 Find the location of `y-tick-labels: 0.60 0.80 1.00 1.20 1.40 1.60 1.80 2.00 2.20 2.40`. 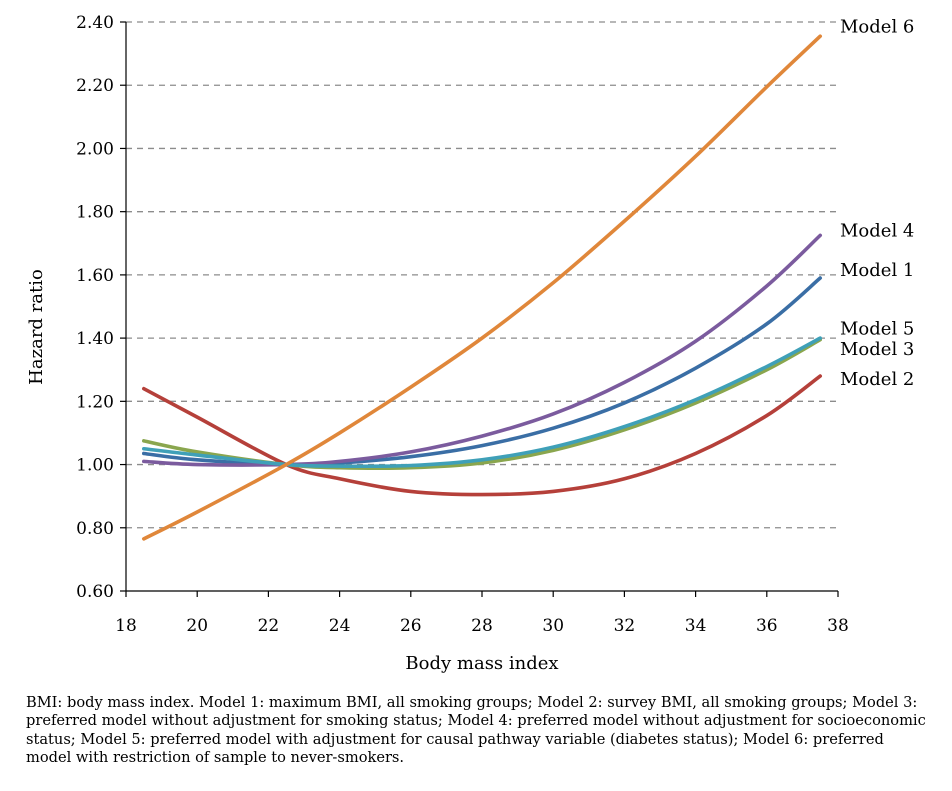

y-tick-labels: 0.60 0.80 1.00 1.20 1.40 1.60 1.80 2.00 2.20 2.40 is located at coordinates (95, 307).